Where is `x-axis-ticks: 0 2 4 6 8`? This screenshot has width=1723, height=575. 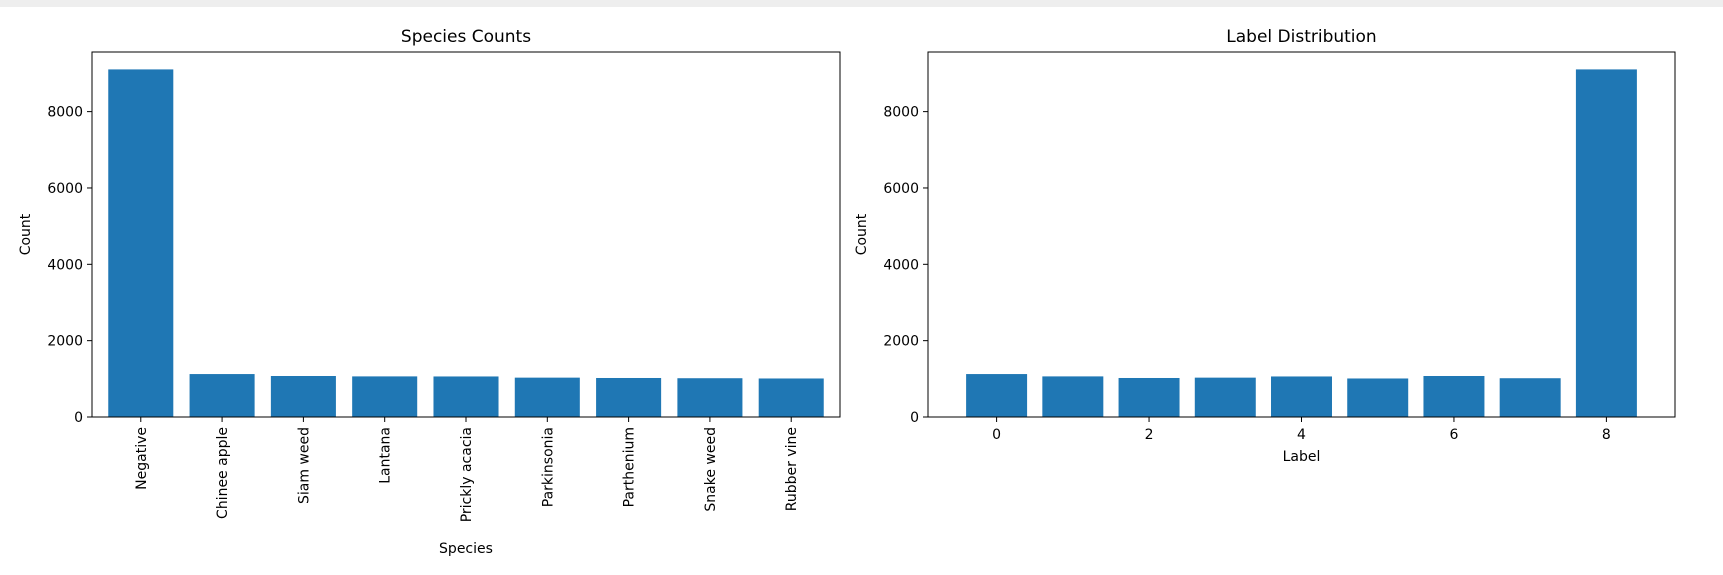 x-axis-ticks: 0 2 4 6 8 is located at coordinates (1301, 430).